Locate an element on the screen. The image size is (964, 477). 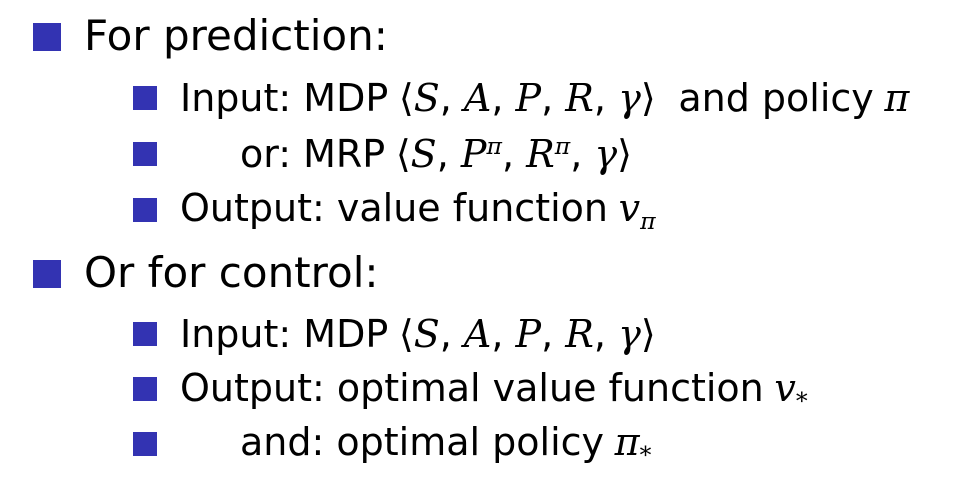
level1-bullet-control is located at coordinates (47, 274).